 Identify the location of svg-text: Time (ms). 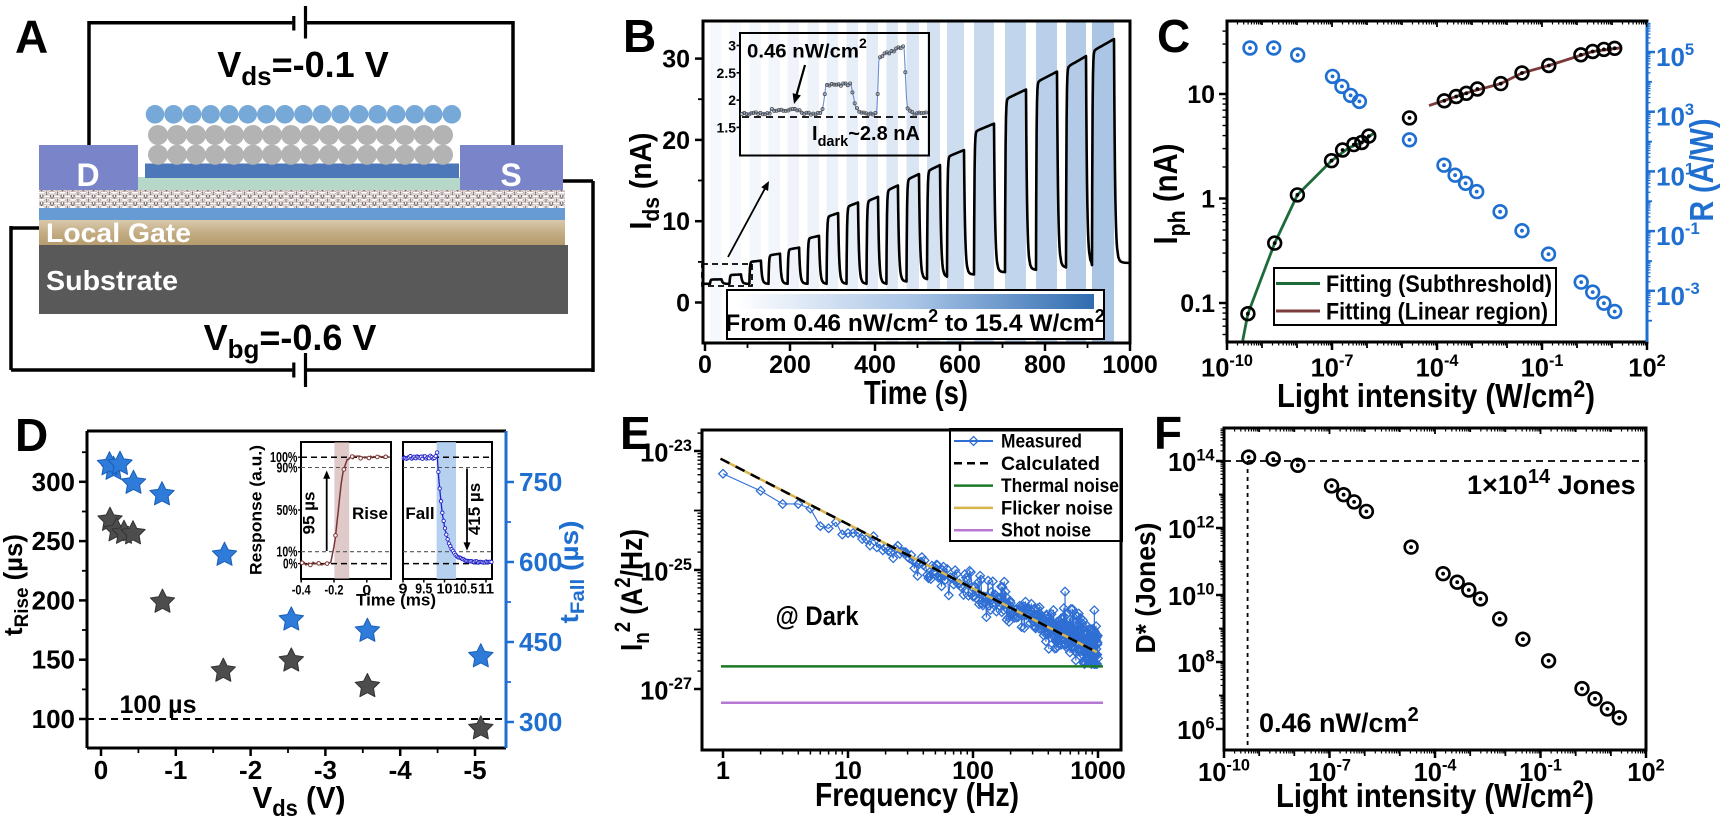
(396, 600).